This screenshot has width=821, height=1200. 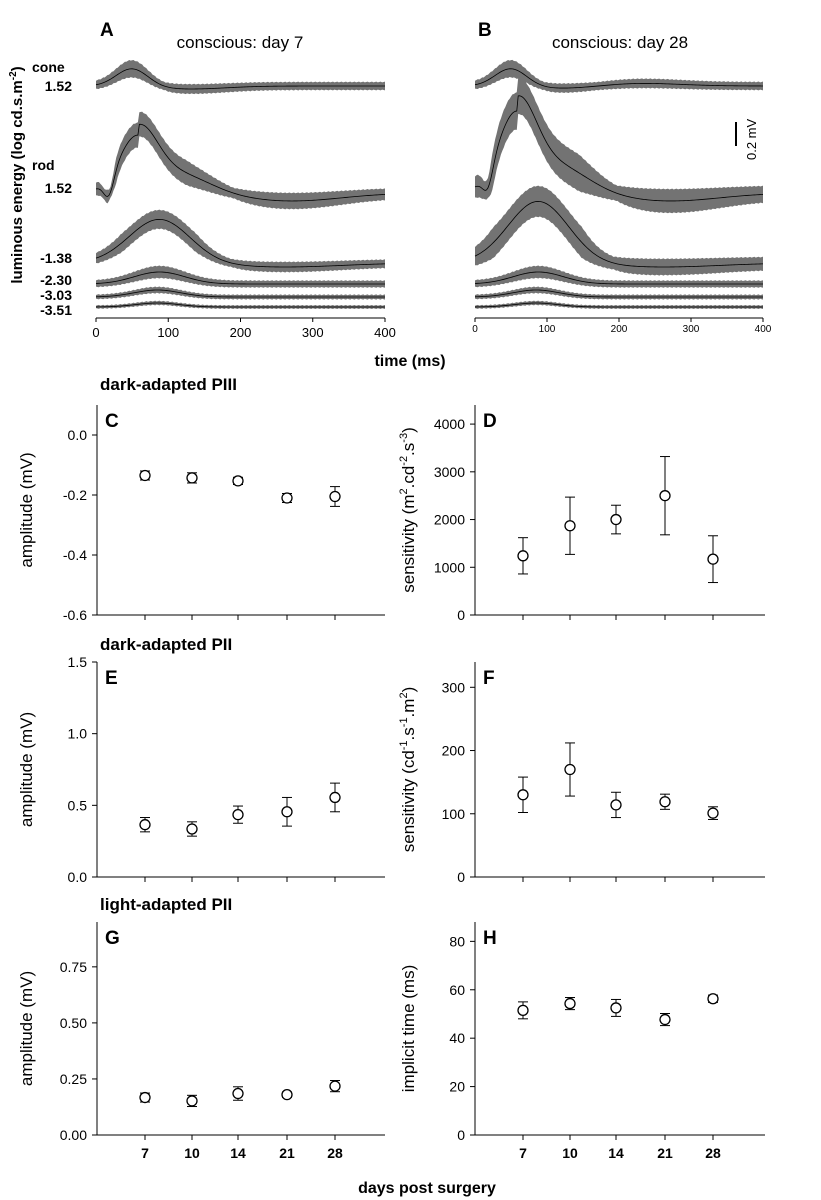 What do you see at coordinates (78, 734) in the screenshot?
I see `y-tick-label: 1.0` at bounding box center [78, 734].